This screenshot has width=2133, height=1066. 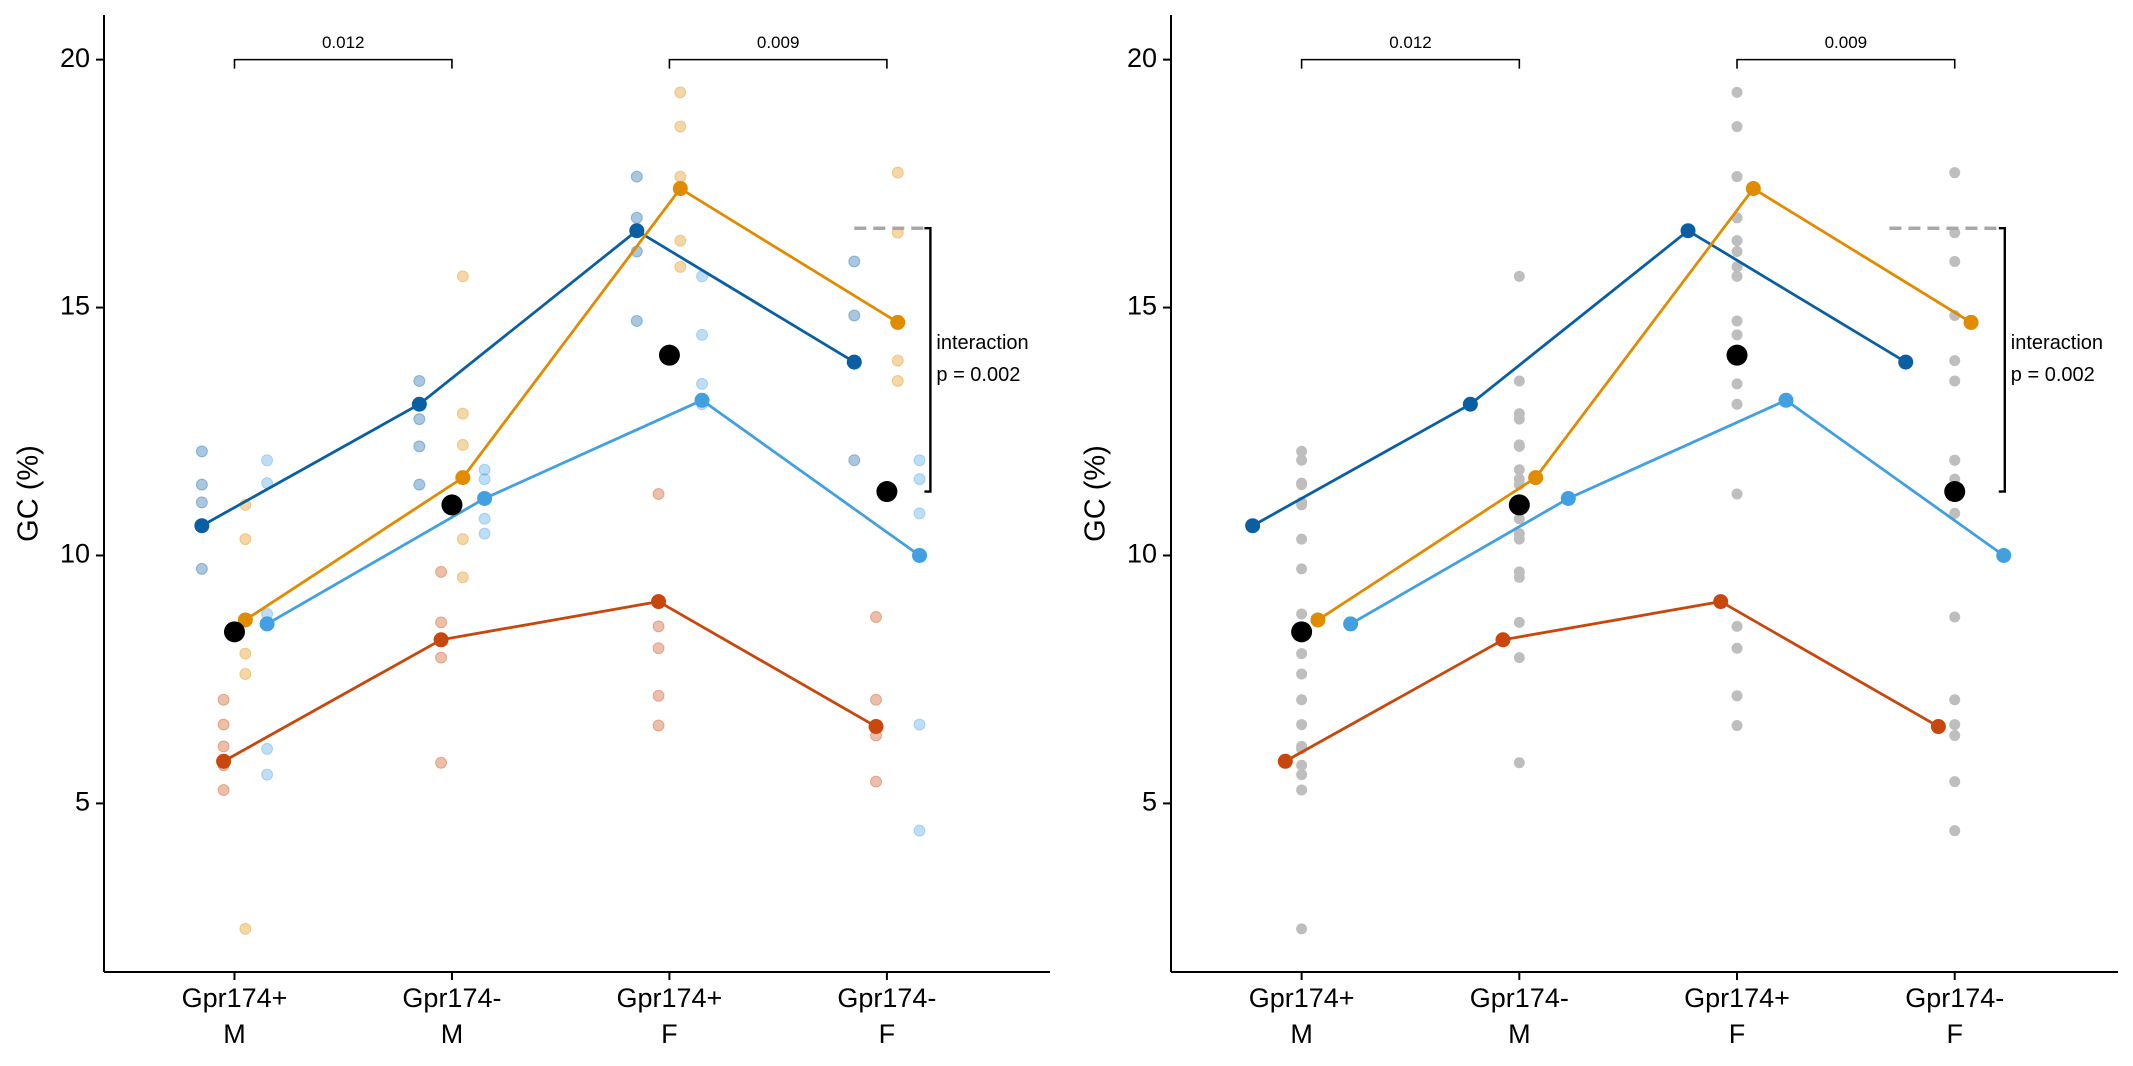 What do you see at coordinates (75, 306) in the screenshot?
I see `y-tick-label: 15` at bounding box center [75, 306].